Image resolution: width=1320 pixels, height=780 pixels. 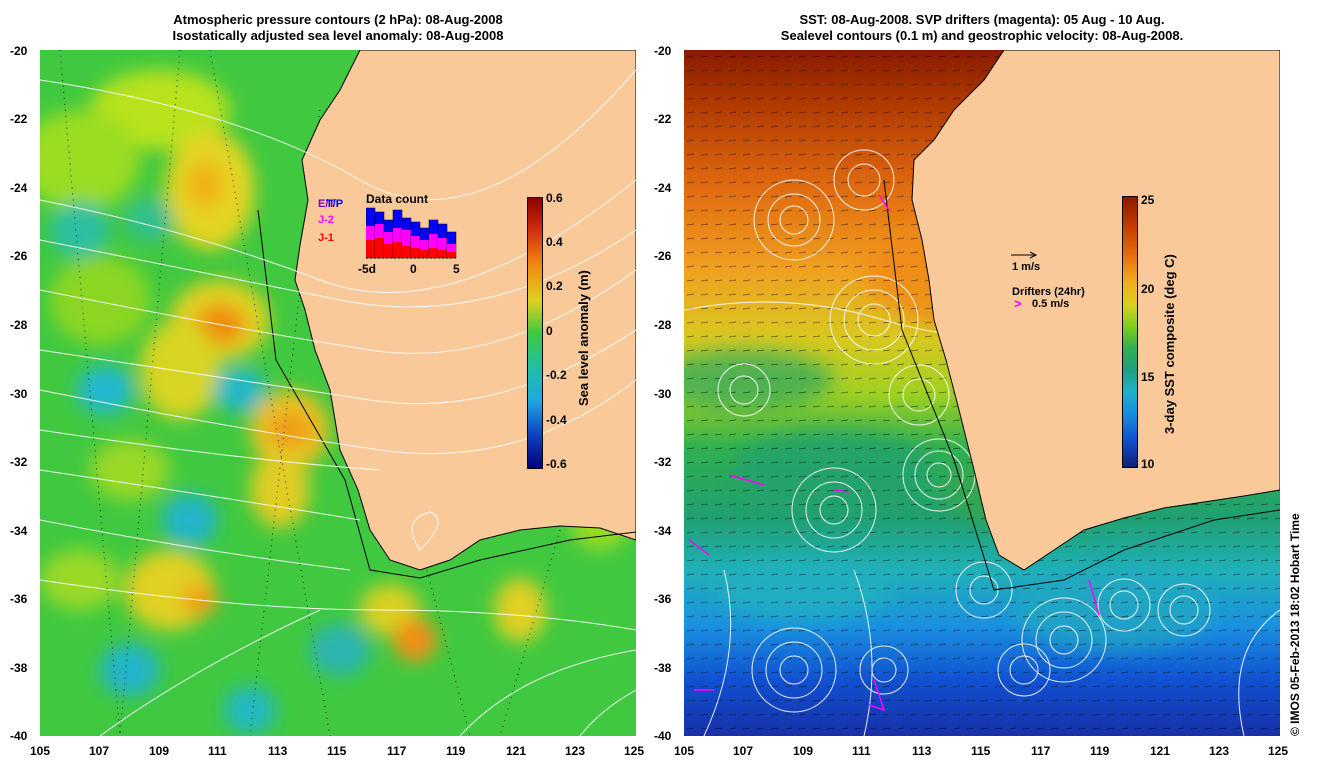 I want to click on sst-cb-label-3: 10, so click(x=1148, y=464).